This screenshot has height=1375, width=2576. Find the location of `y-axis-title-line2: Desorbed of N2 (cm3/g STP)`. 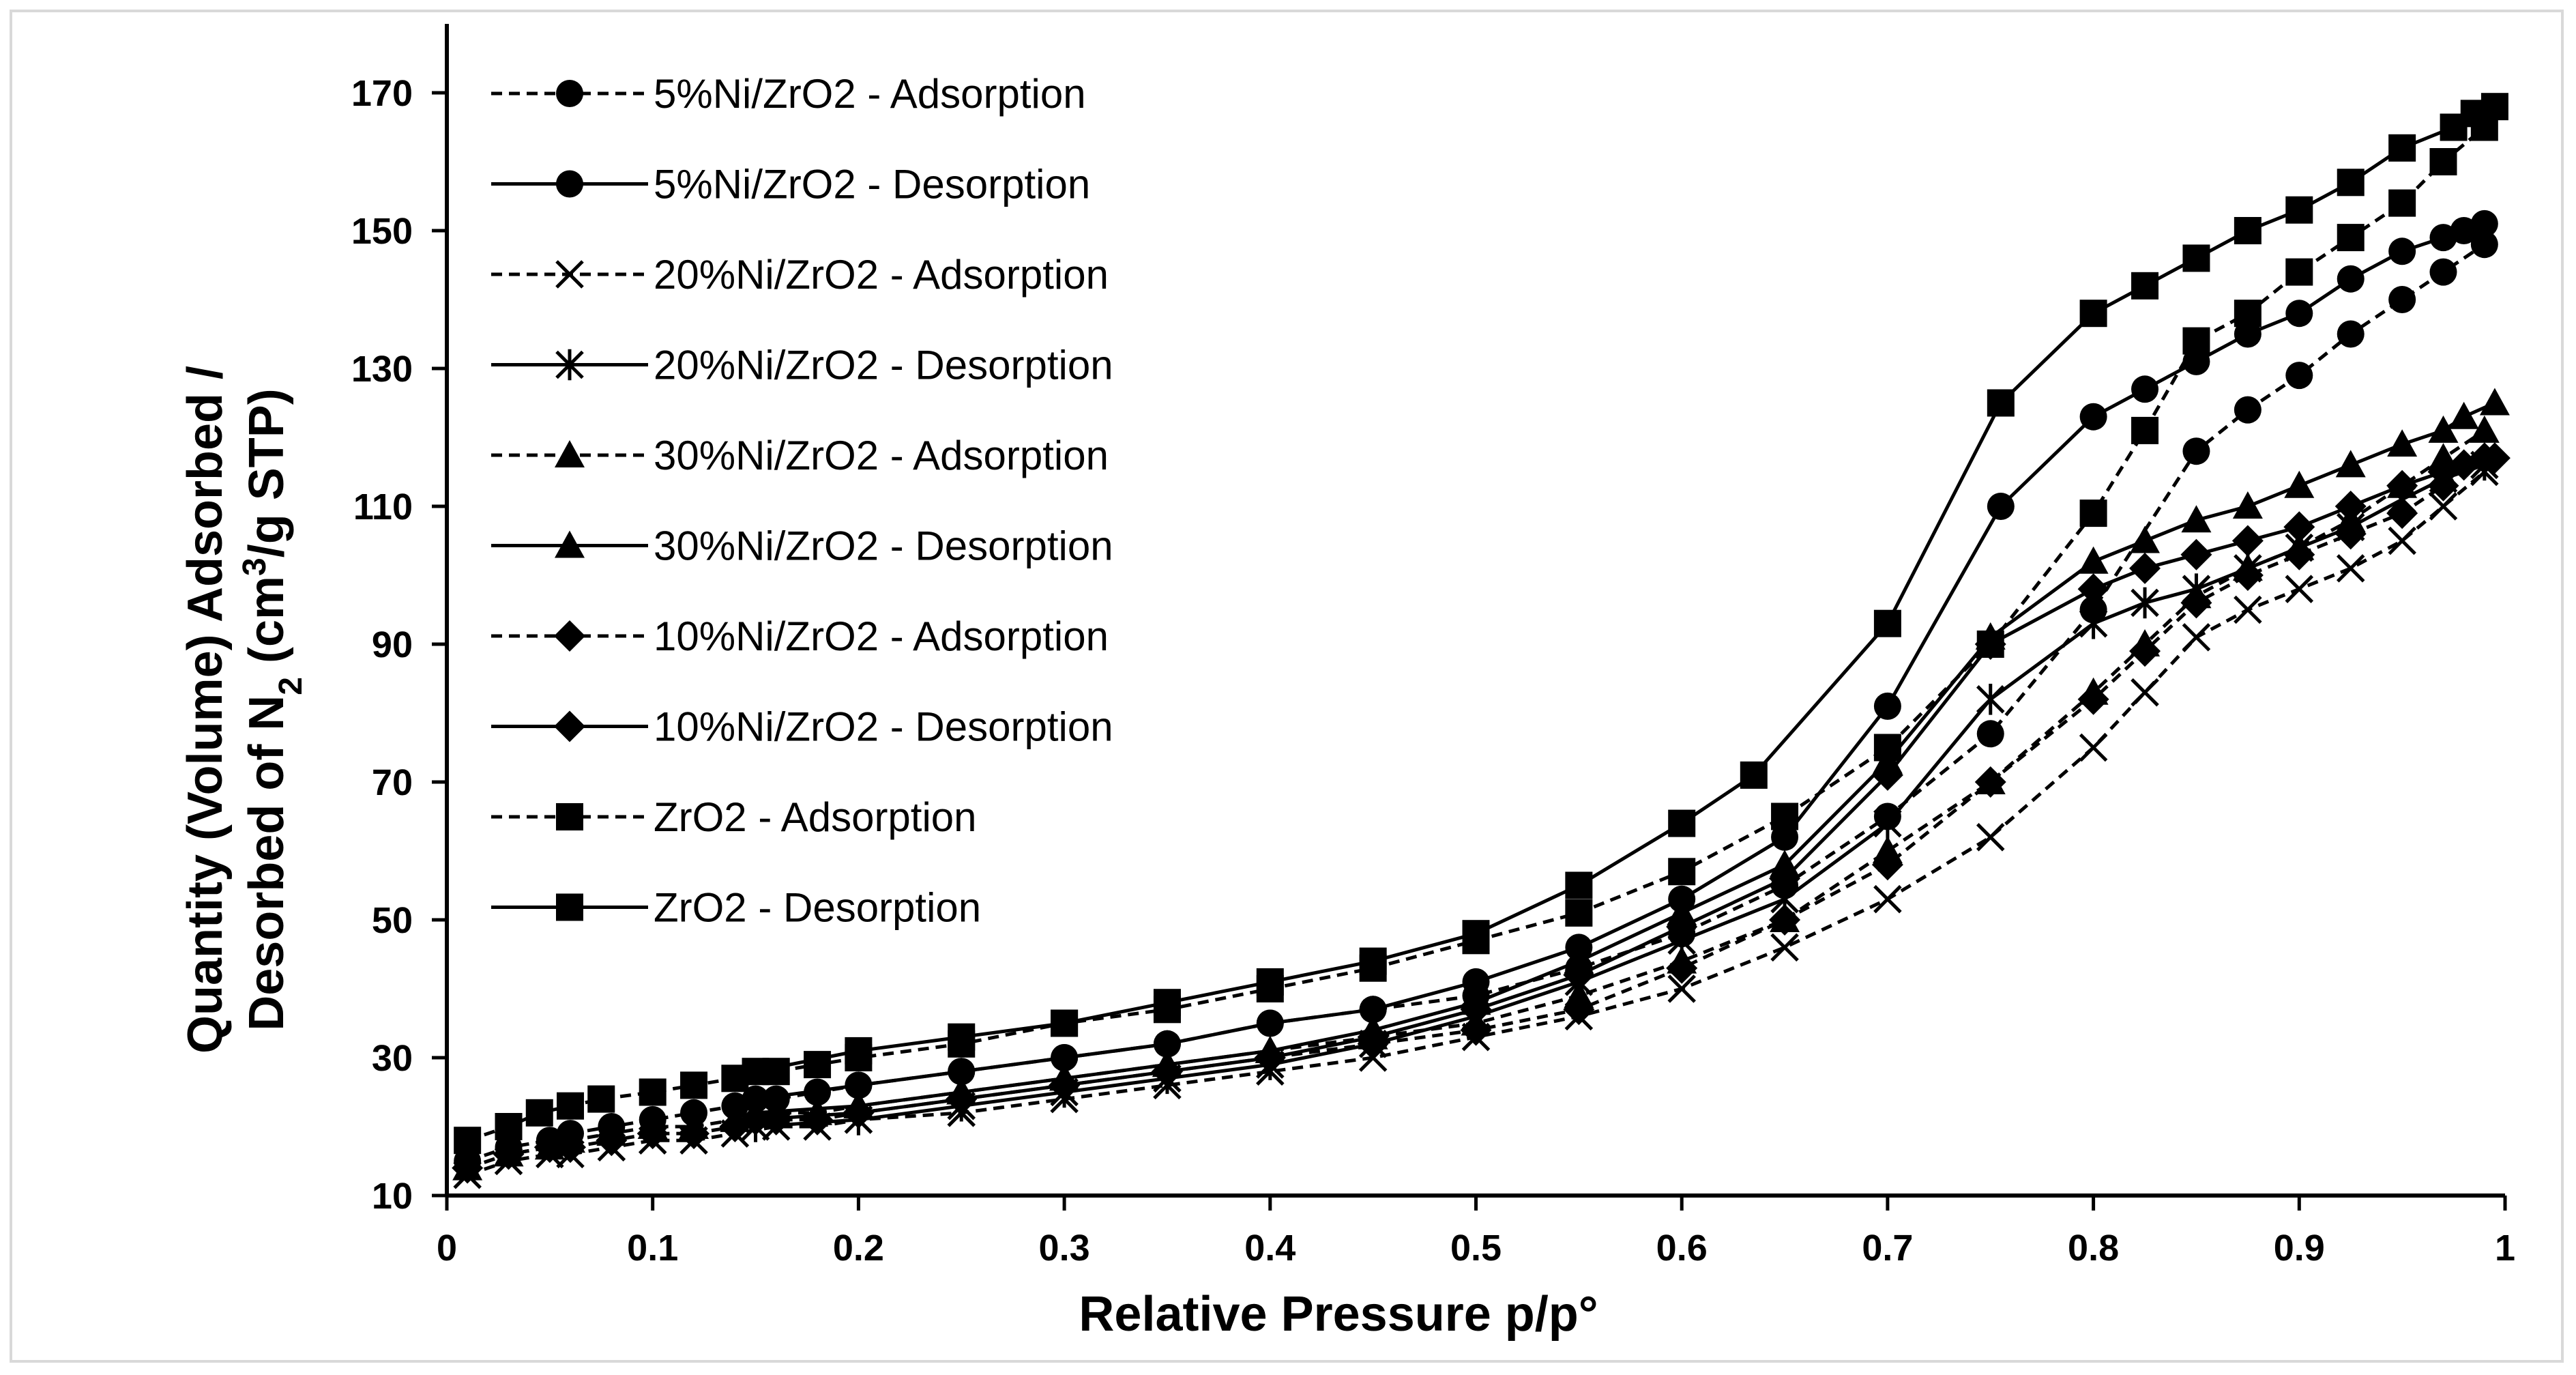

y-axis-title-line2: Desorbed of N2 (cm3/g STP) is located at coordinates (273, 709).